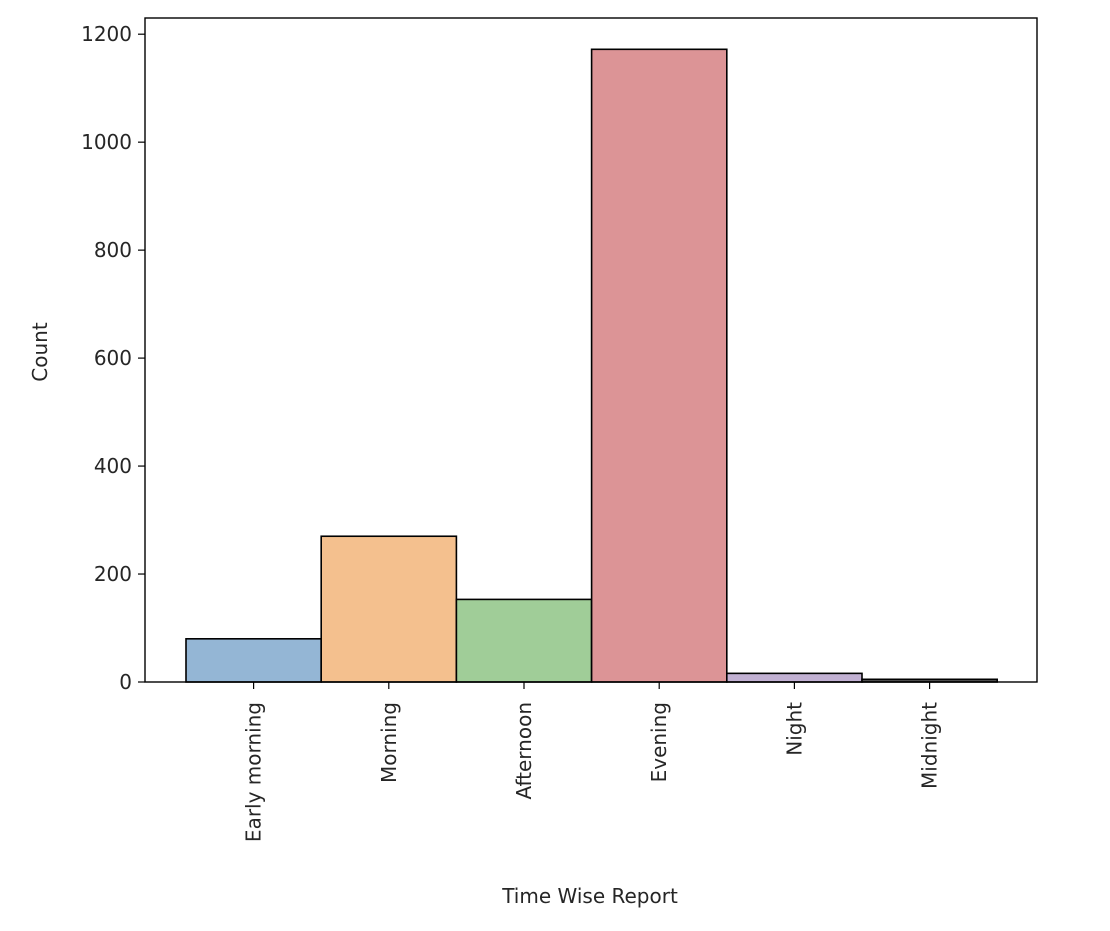 The width and height of the screenshot is (1110, 931). What do you see at coordinates (253, 660) in the screenshot?
I see `bar-early-morning` at bounding box center [253, 660].